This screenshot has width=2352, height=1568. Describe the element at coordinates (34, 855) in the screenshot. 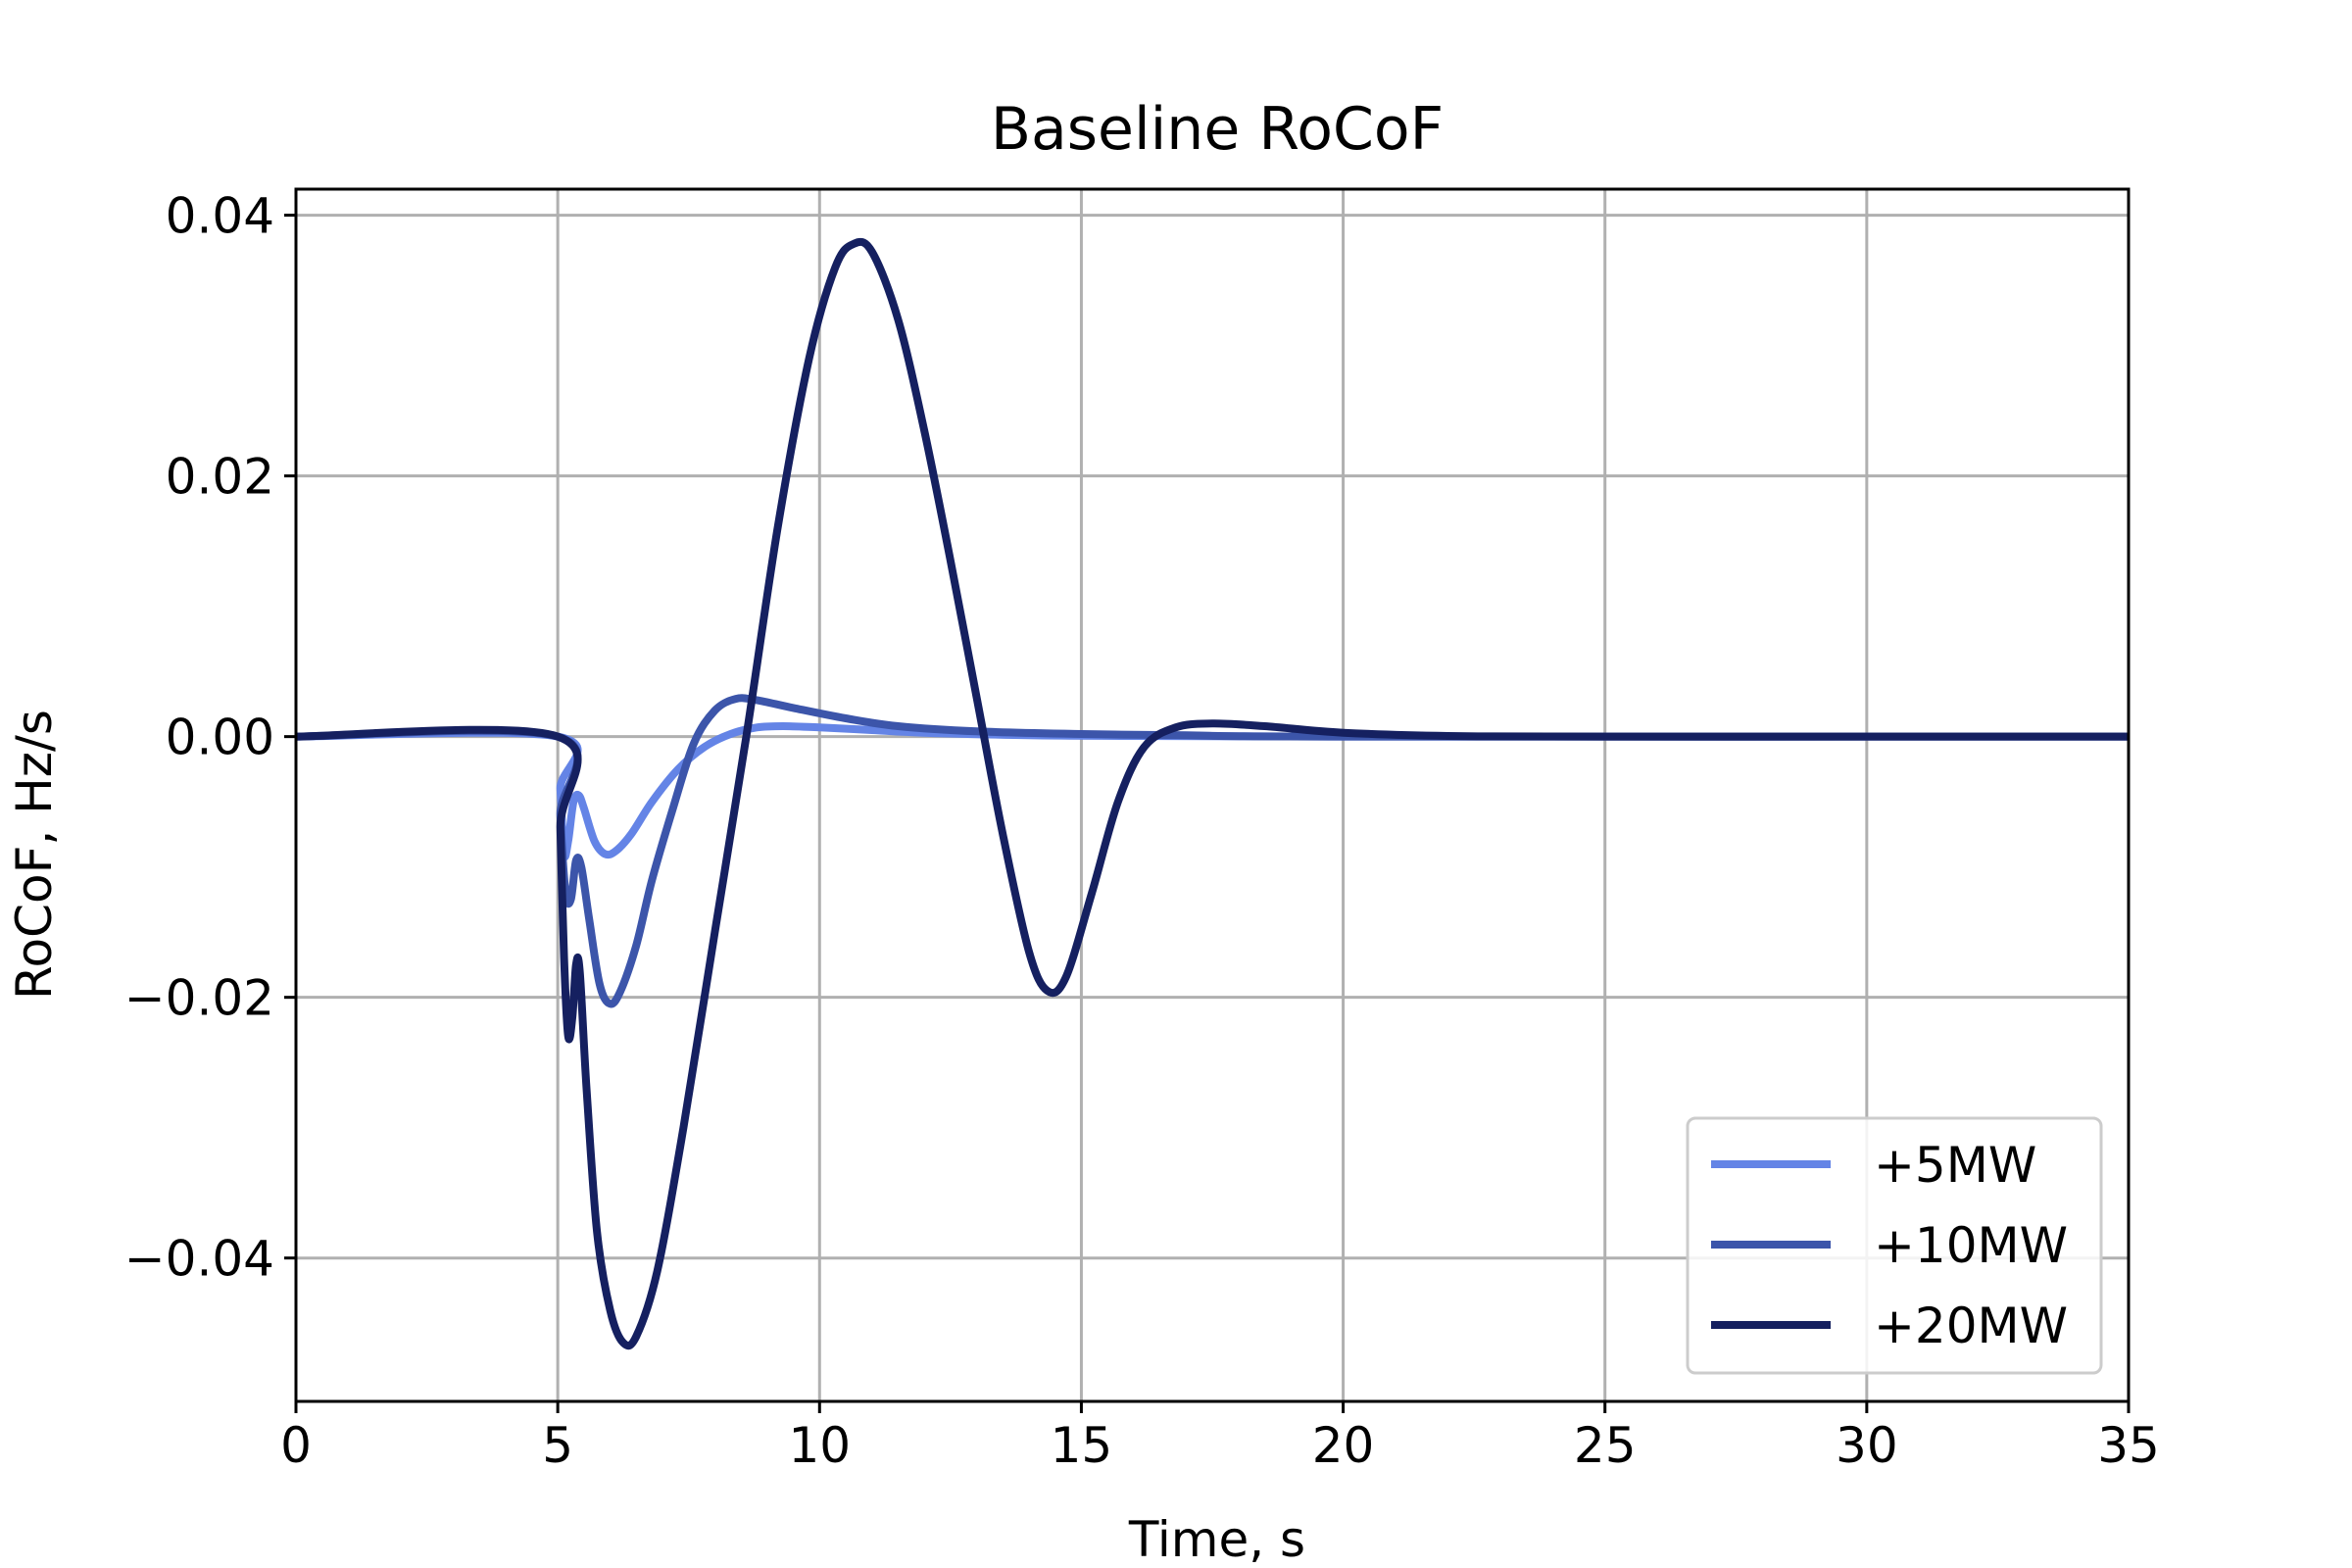

I see `y-axis-label: RoCoF, Hz/s` at that location.